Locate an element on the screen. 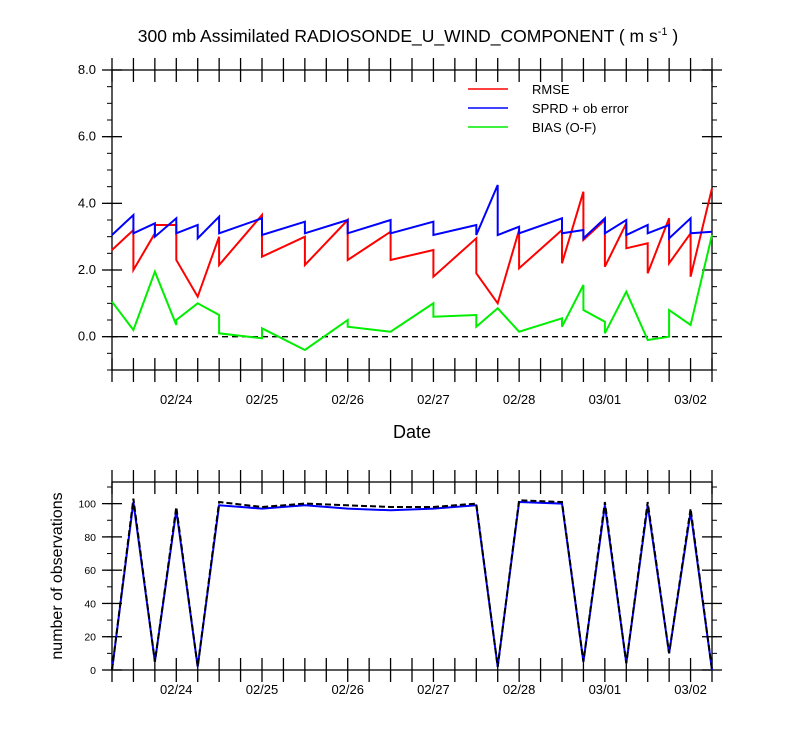 The image size is (800, 750). bottom-x-tick-label: 02/24 is located at coordinates (176, 689).